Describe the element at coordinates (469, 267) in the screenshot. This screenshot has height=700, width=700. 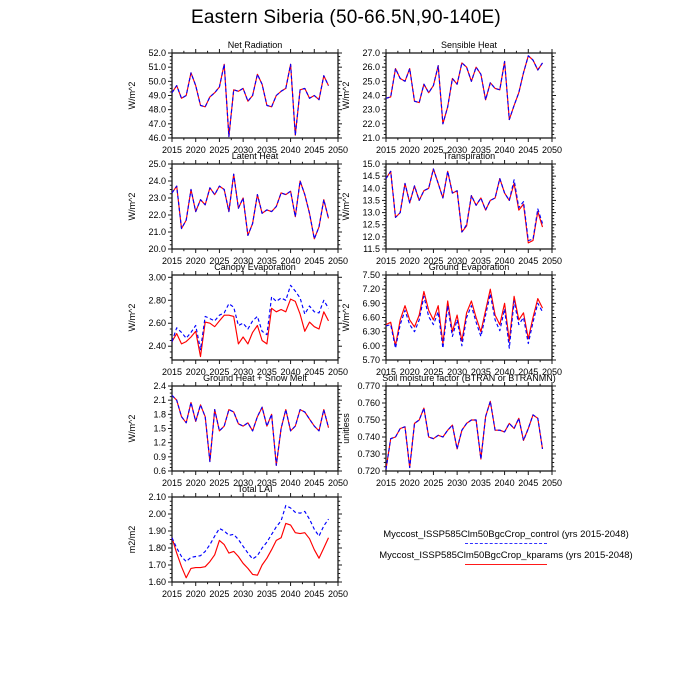
I see `chart-title: Ground Evaporation` at that location.